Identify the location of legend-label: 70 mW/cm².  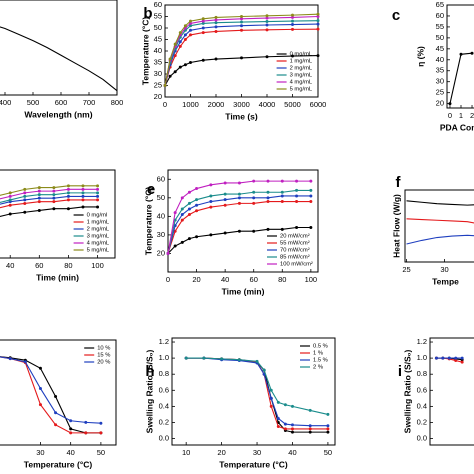
(295, 251).